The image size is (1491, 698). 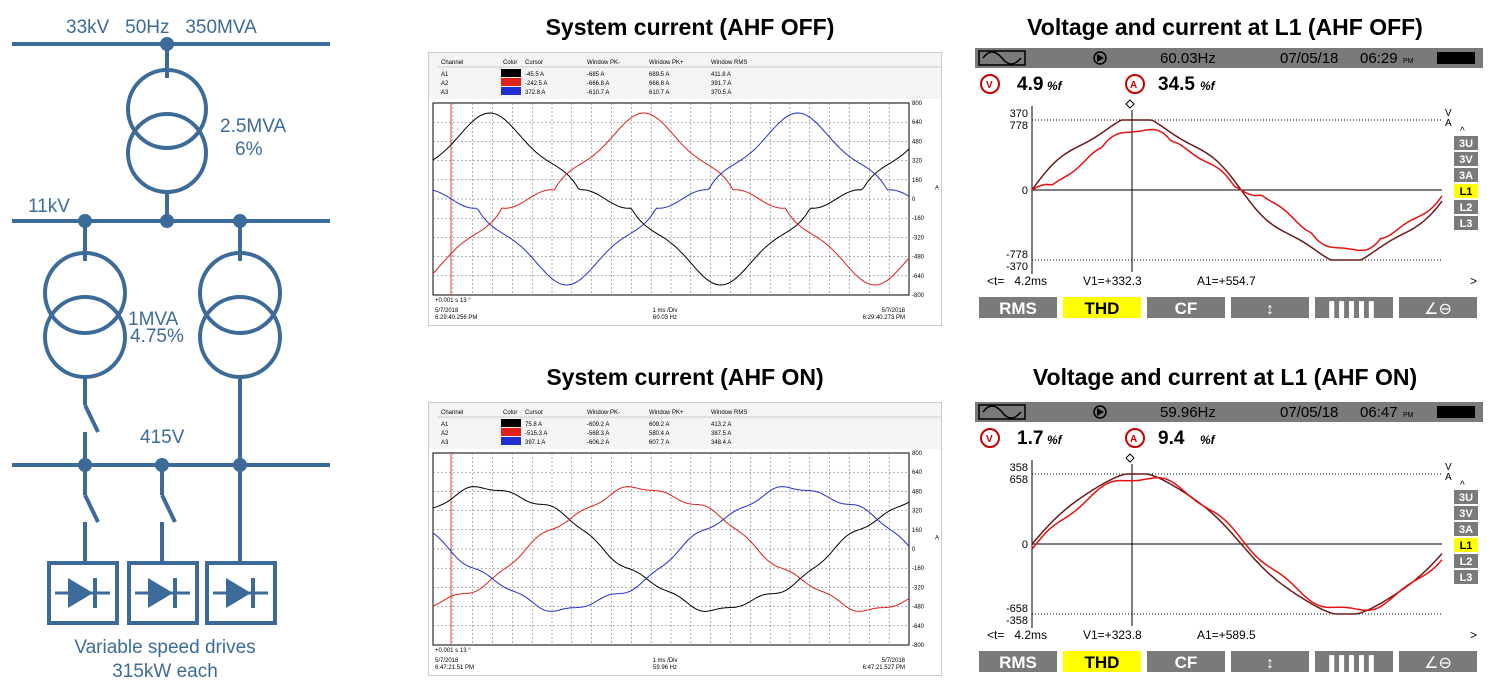 What do you see at coordinates (918, 569) in the screenshot?
I see `scope-ytick: -160` at bounding box center [918, 569].